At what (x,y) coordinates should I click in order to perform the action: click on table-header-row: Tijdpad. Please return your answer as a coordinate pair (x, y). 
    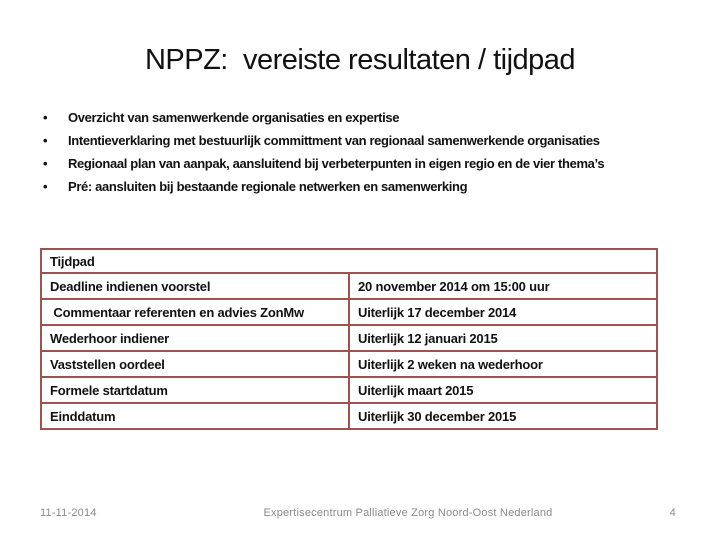
    Looking at the image, I should click on (349, 261).